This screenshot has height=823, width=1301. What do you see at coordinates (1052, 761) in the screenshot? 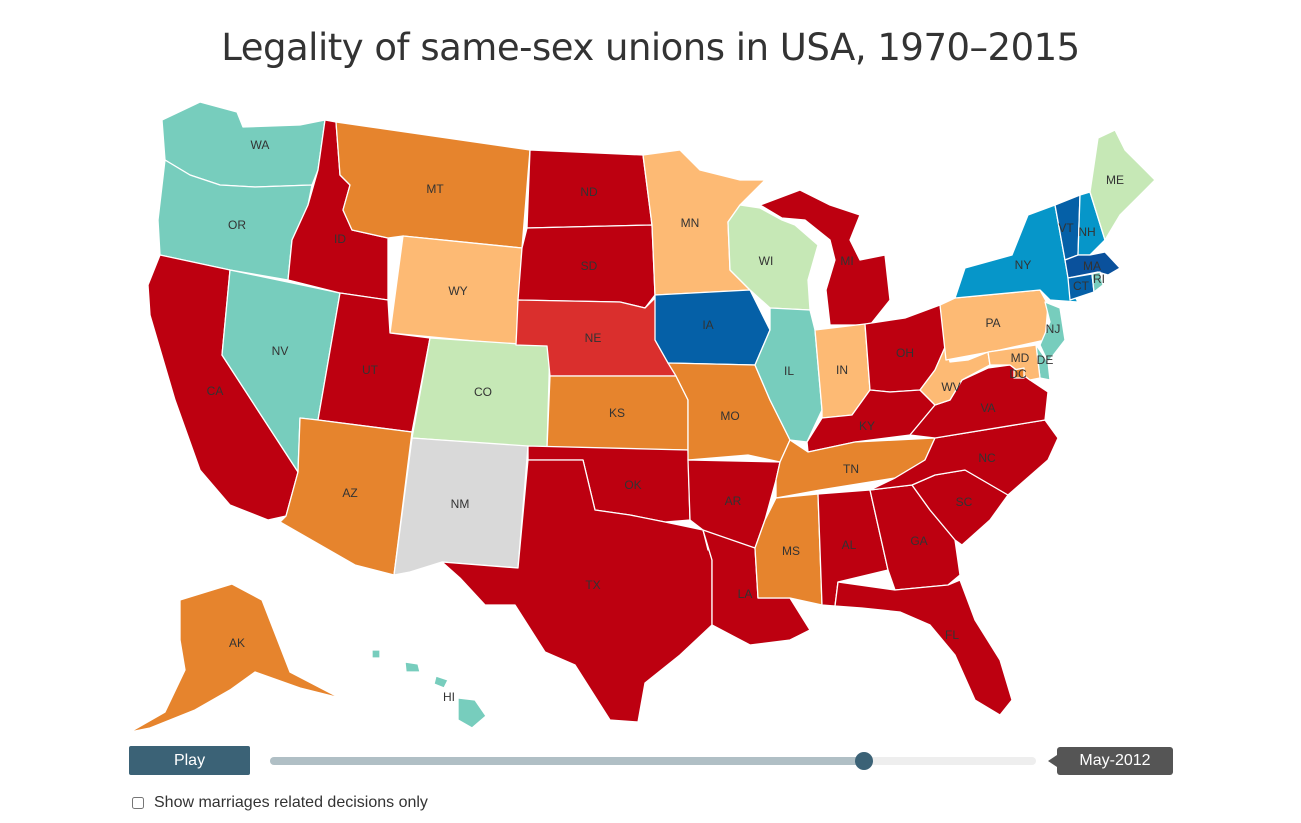
I see `date-badge-pointer` at bounding box center [1052, 761].